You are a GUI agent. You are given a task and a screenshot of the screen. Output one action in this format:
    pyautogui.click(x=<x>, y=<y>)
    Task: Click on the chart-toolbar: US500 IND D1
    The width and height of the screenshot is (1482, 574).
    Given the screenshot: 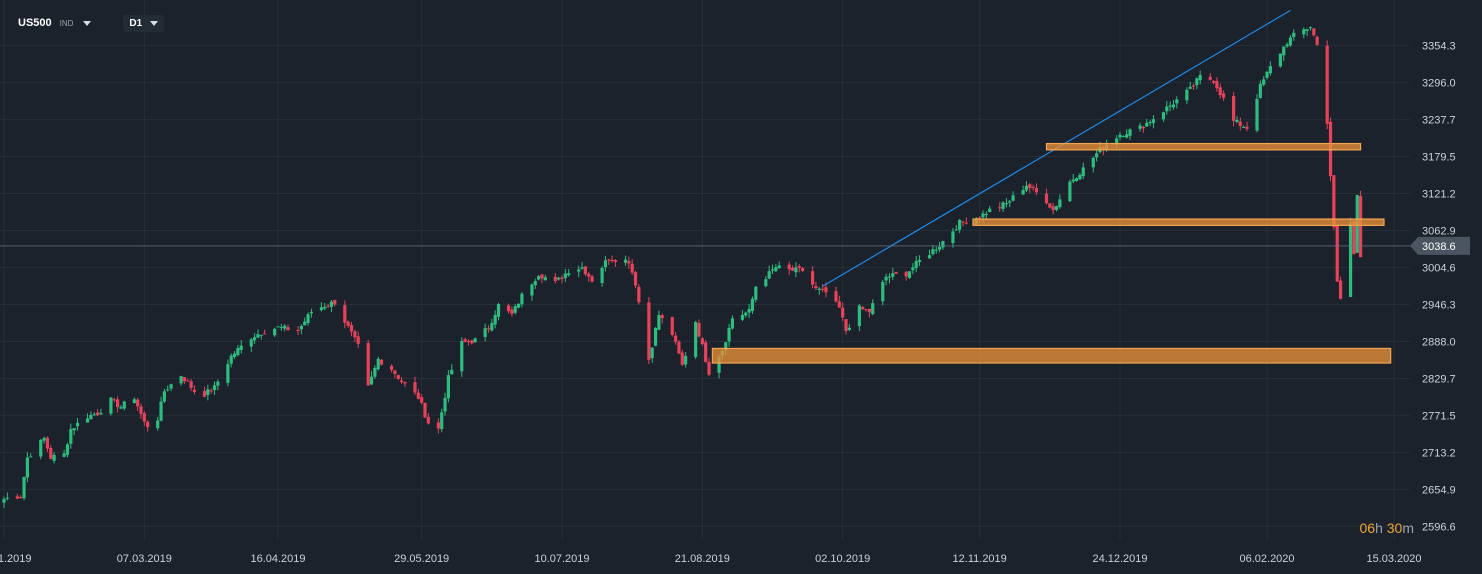 What is the action you would take?
    pyautogui.click(x=89, y=23)
    